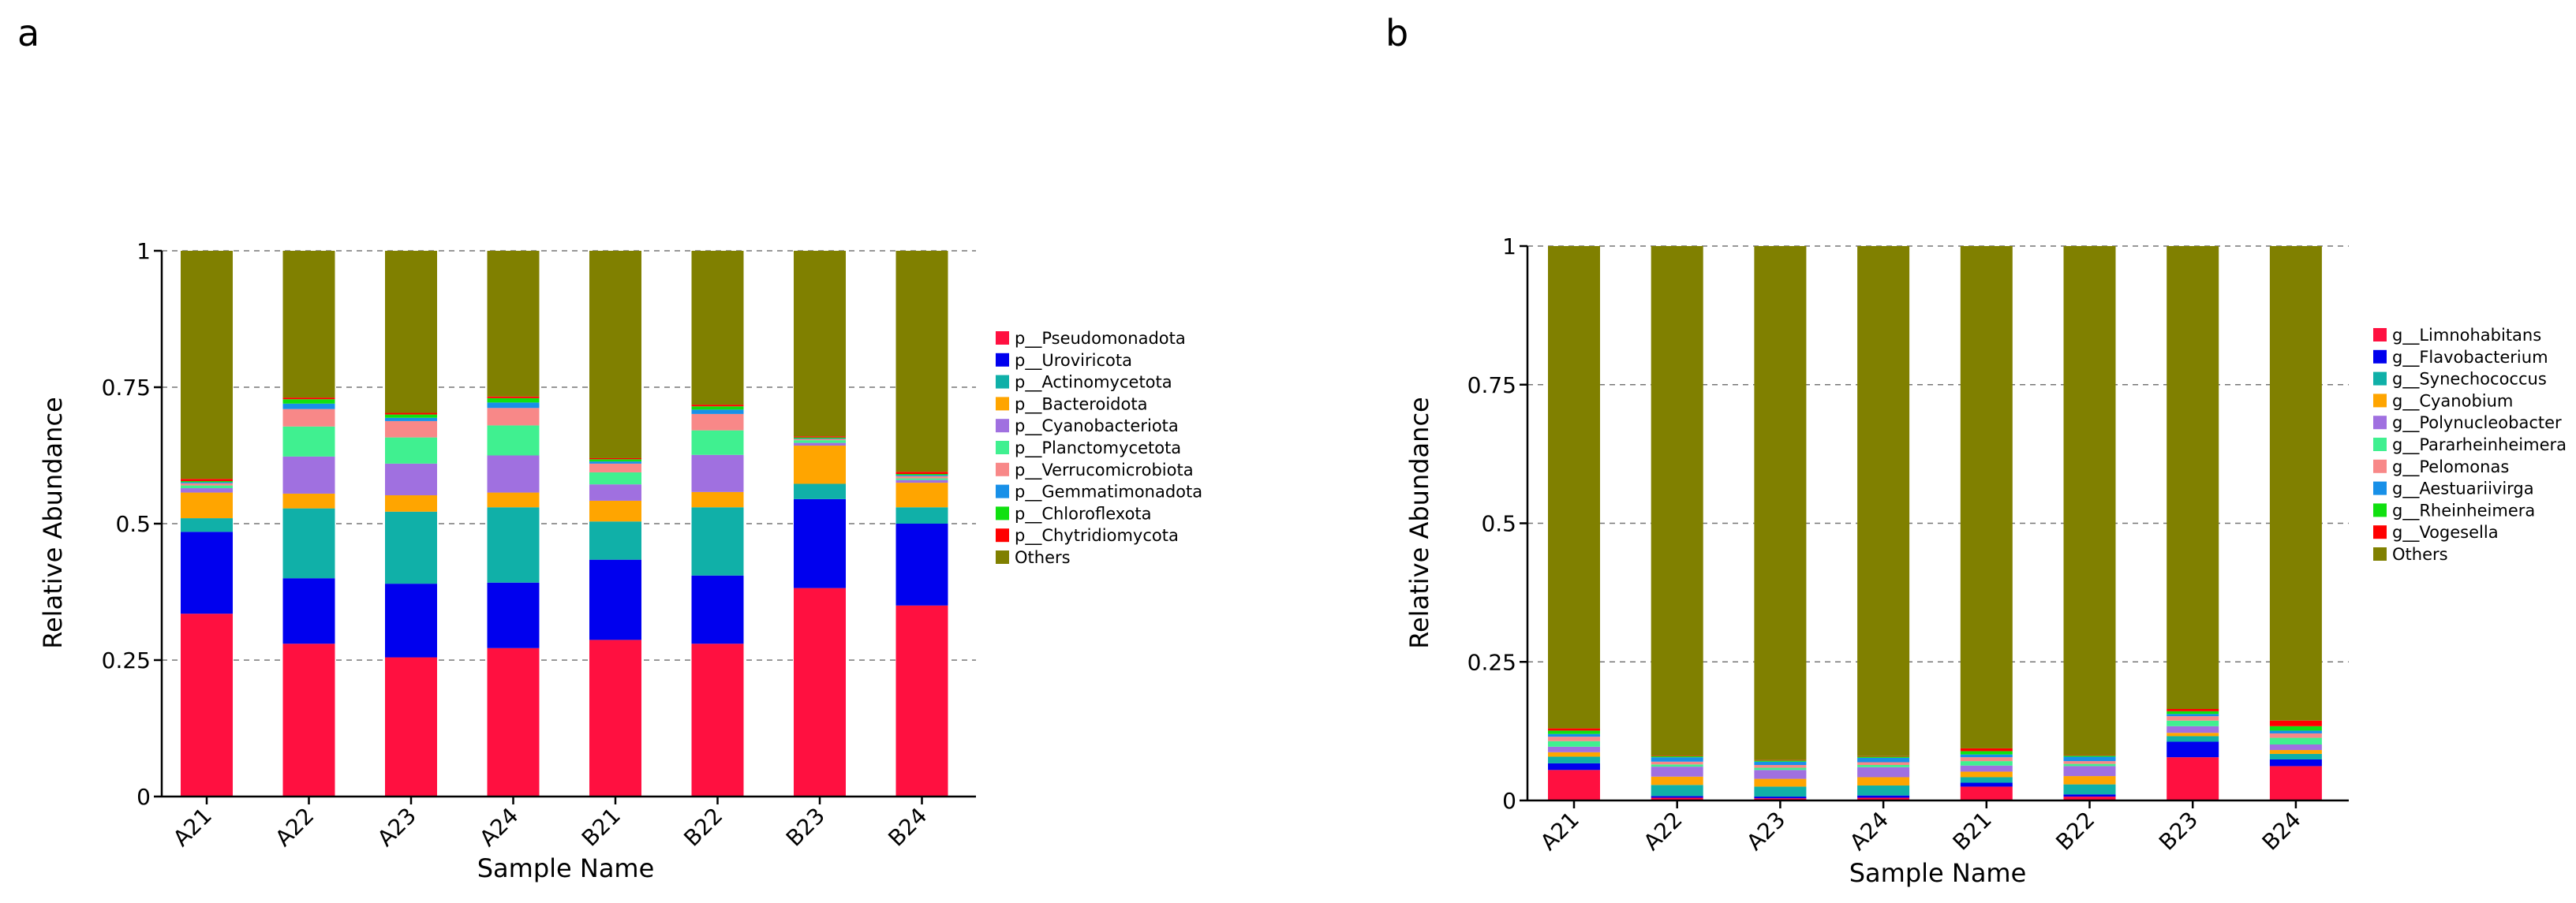  I want to click on legend-label: p__Verrucomicrobiota, so click(1104, 470).